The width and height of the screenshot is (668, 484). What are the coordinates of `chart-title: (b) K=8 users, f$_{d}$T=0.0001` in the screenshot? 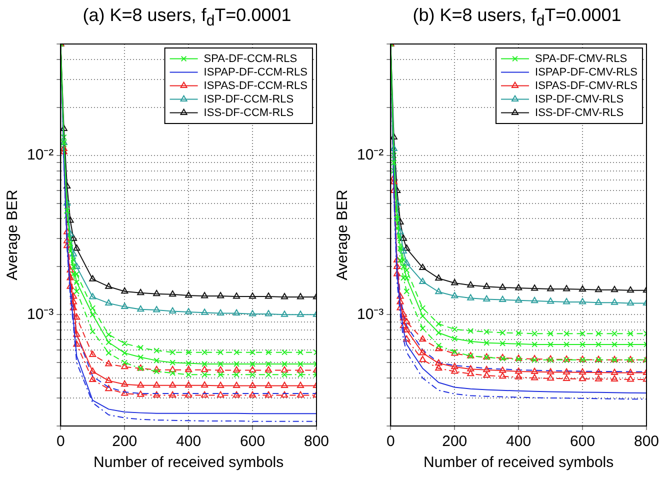 It's located at (517, 18).